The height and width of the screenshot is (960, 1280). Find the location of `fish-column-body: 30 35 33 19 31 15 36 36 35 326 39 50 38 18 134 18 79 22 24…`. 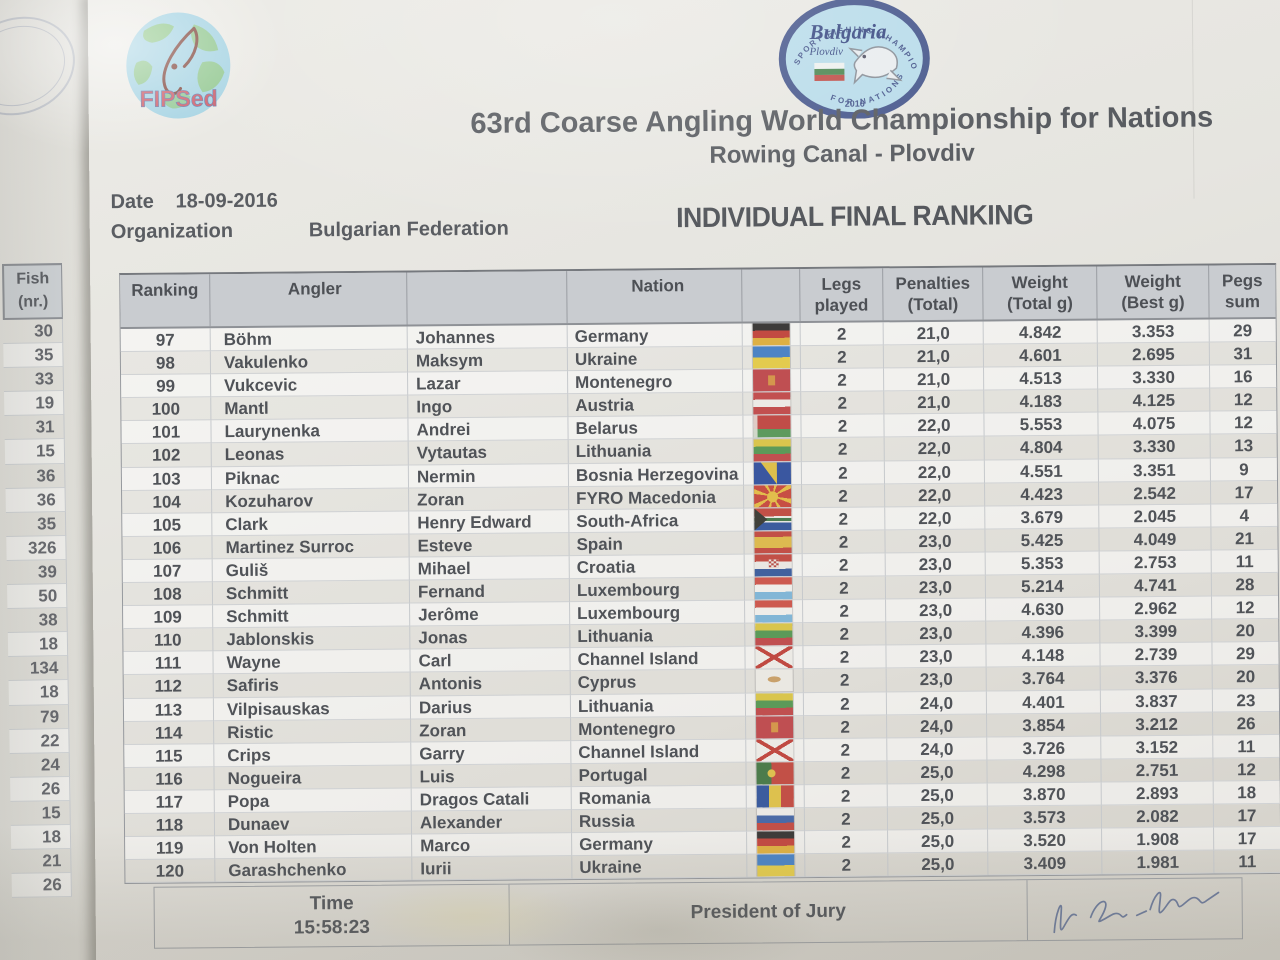

fish-column-body: 30 35 33 19 31 15 36 36 35 326 39 50 38 18 134 18 79 22 24… is located at coordinates (37, 609).